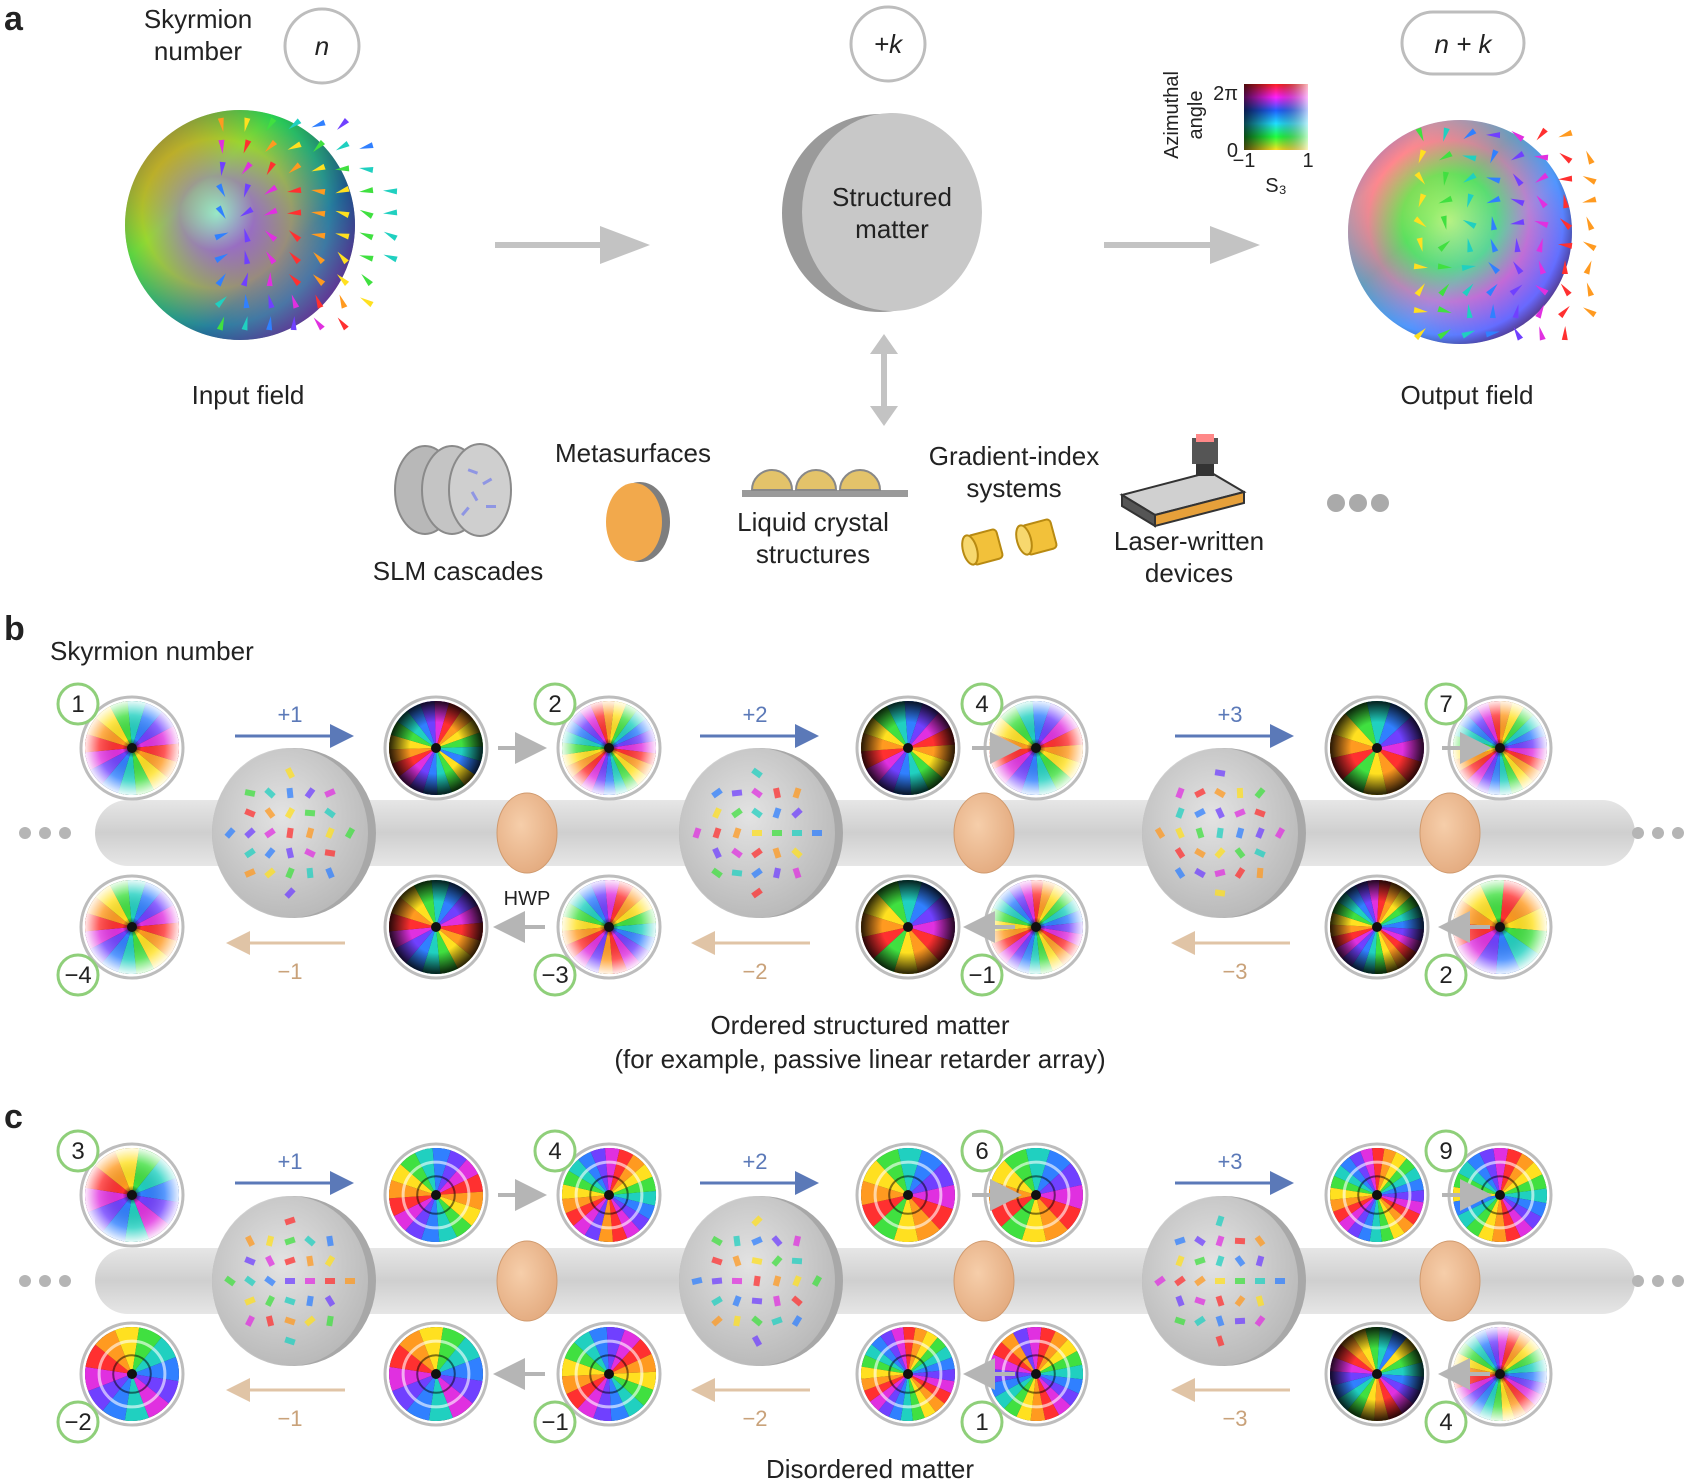  I want to click on more-devices-ellipsis, so click(1358, 503).